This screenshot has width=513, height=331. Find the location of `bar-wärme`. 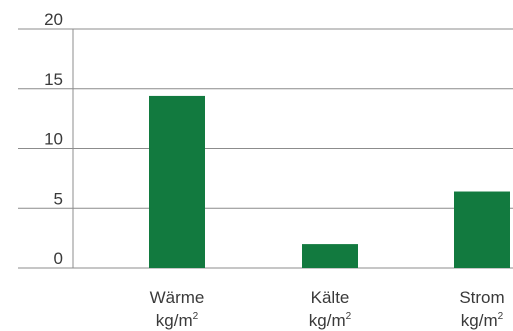

bar-wärme is located at coordinates (177, 181).